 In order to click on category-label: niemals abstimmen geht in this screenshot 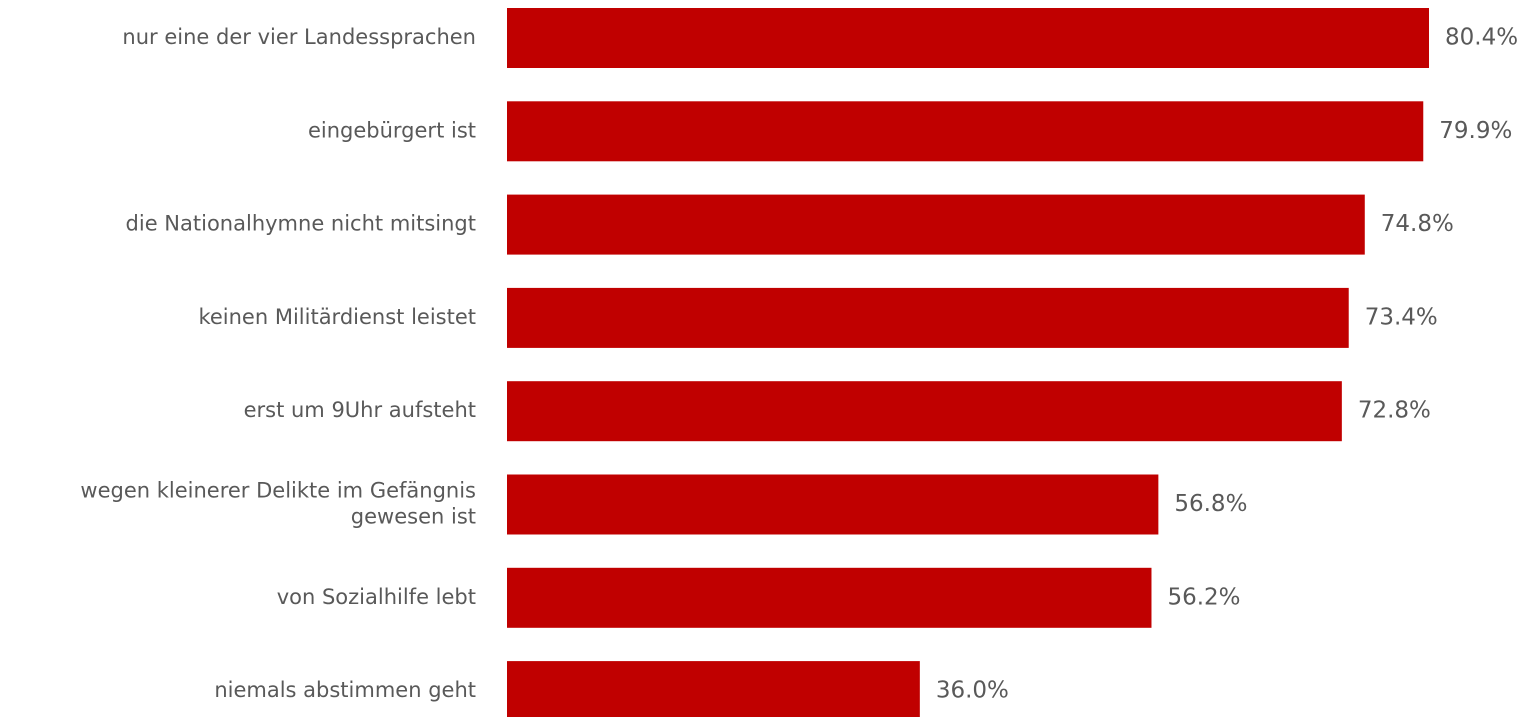, I will do `click(345, 690)`.